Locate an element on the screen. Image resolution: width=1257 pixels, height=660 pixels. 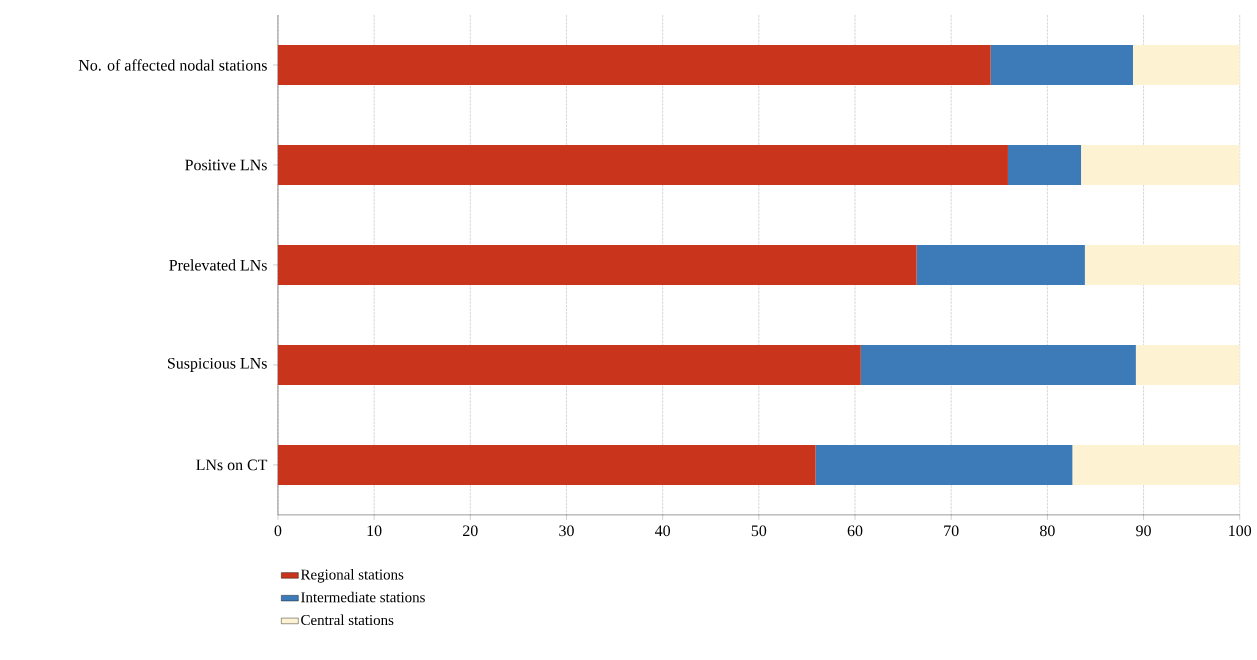
x-tick-label: 100 is located at coordinates (1240, 531).